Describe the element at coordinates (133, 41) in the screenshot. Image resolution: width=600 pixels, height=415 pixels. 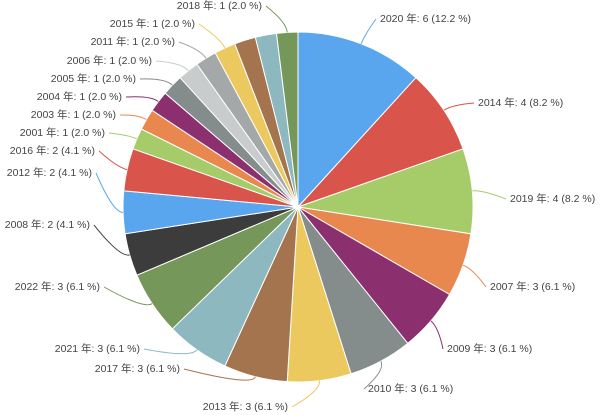
I see `slice-label-2011: 2011 年: 1 (2.0 %)` at that location.